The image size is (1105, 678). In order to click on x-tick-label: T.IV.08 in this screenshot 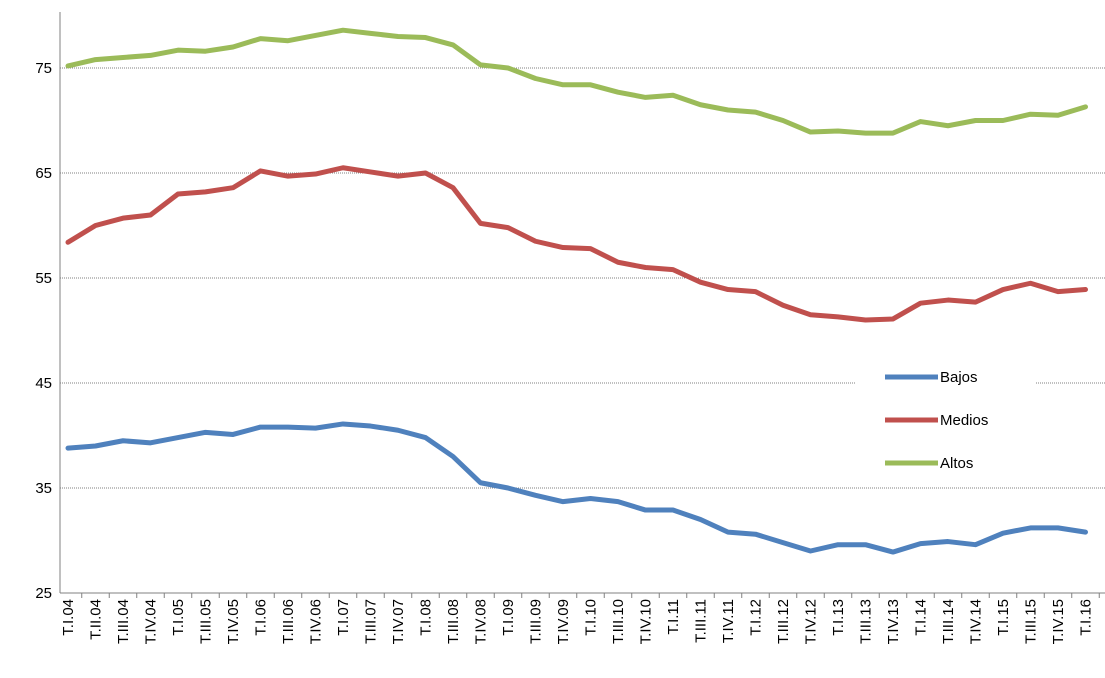, I will do `click(481, 621)`.